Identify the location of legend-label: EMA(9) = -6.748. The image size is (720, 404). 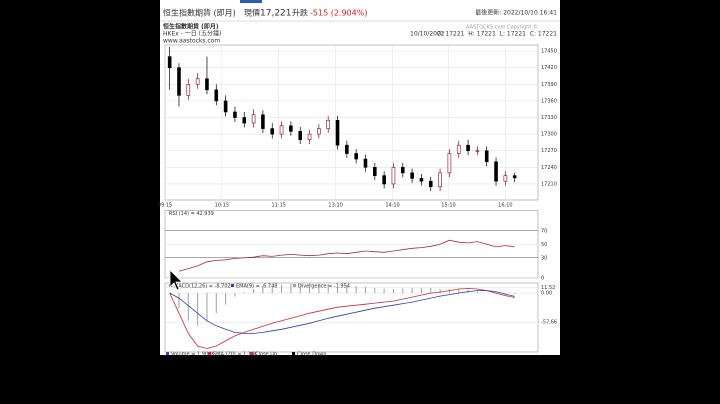
(256, 287).